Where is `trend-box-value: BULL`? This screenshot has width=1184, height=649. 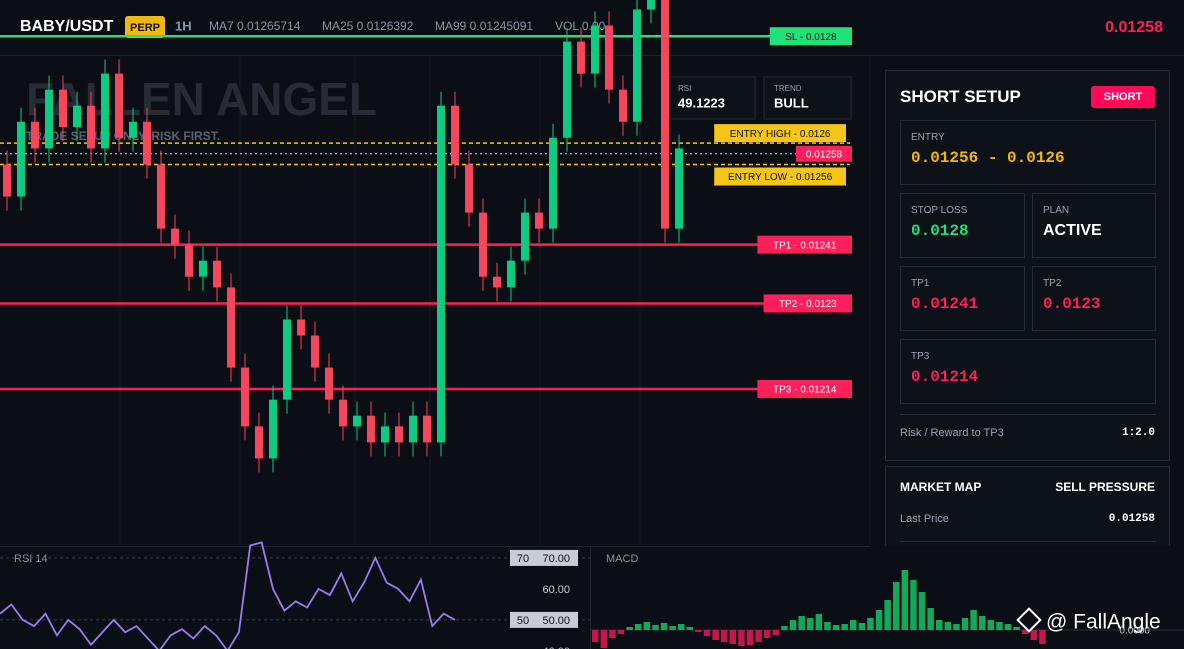
trend-box-value: BULL is located at coordinates (791, 102).